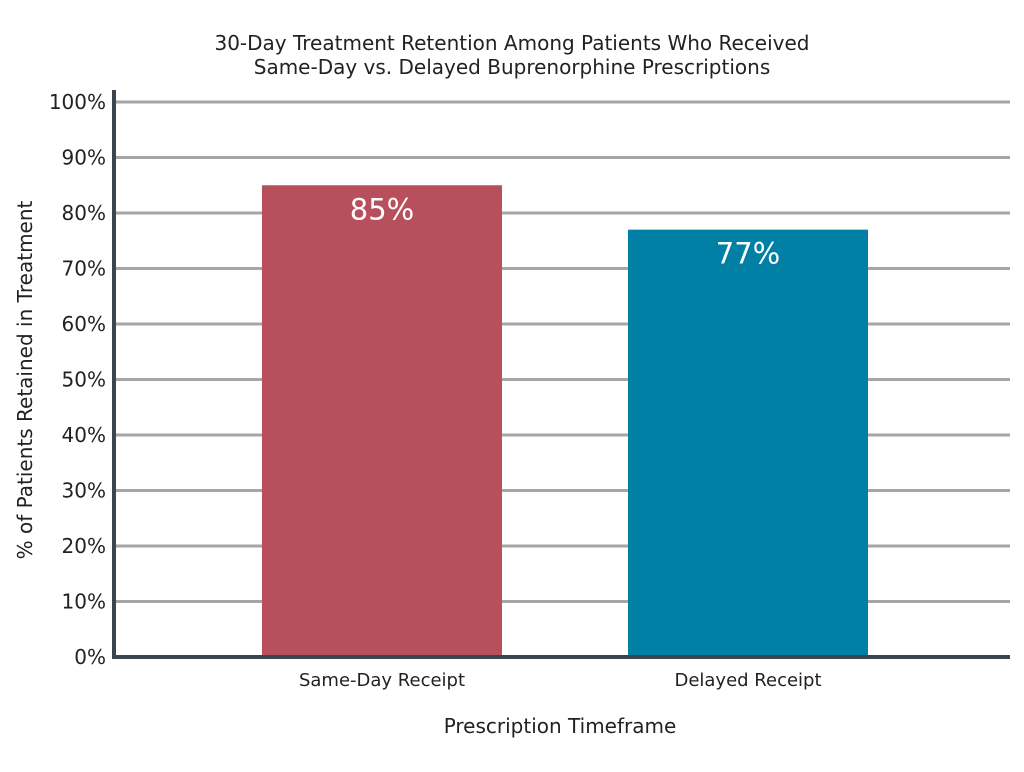 The image size is (1024, 772). I want to click on bar-delayed-receipt, so click(748, 443).